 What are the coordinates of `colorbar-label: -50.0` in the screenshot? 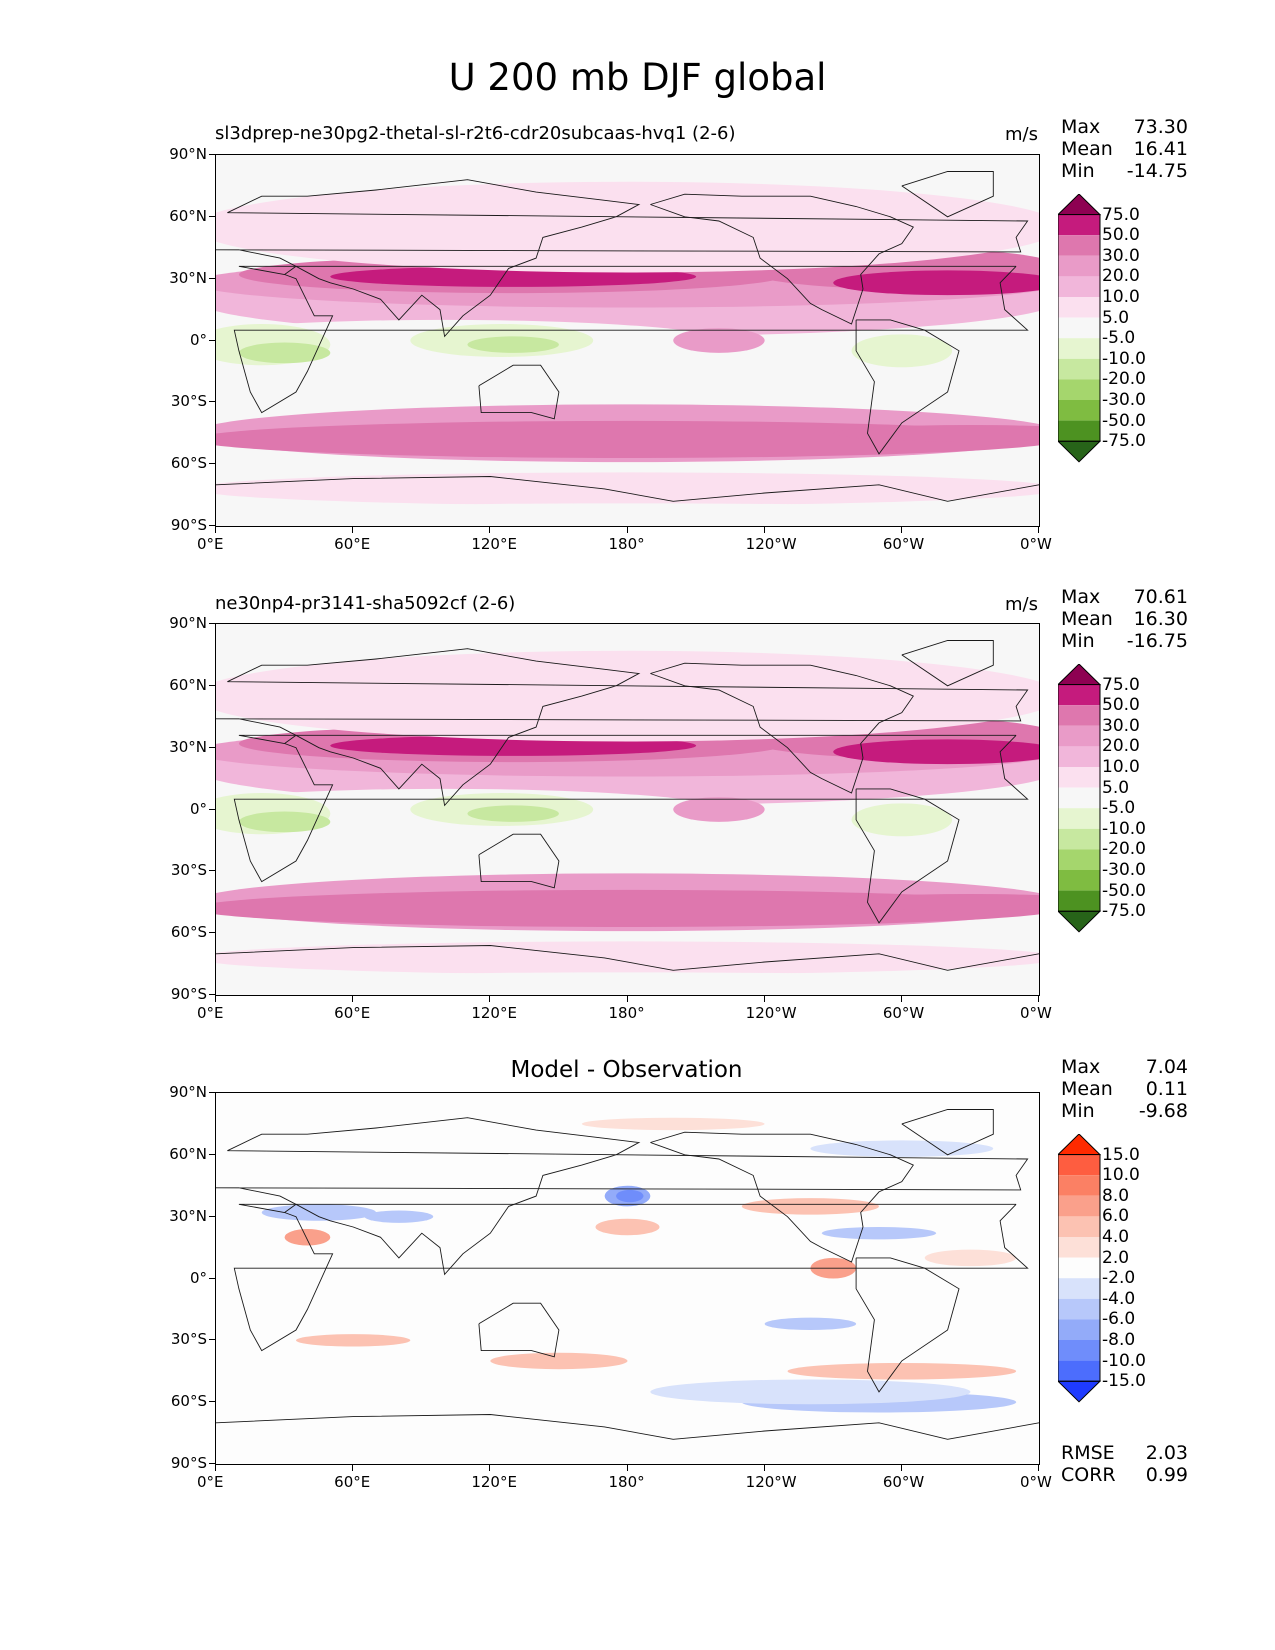 It's located at (1124, 420).